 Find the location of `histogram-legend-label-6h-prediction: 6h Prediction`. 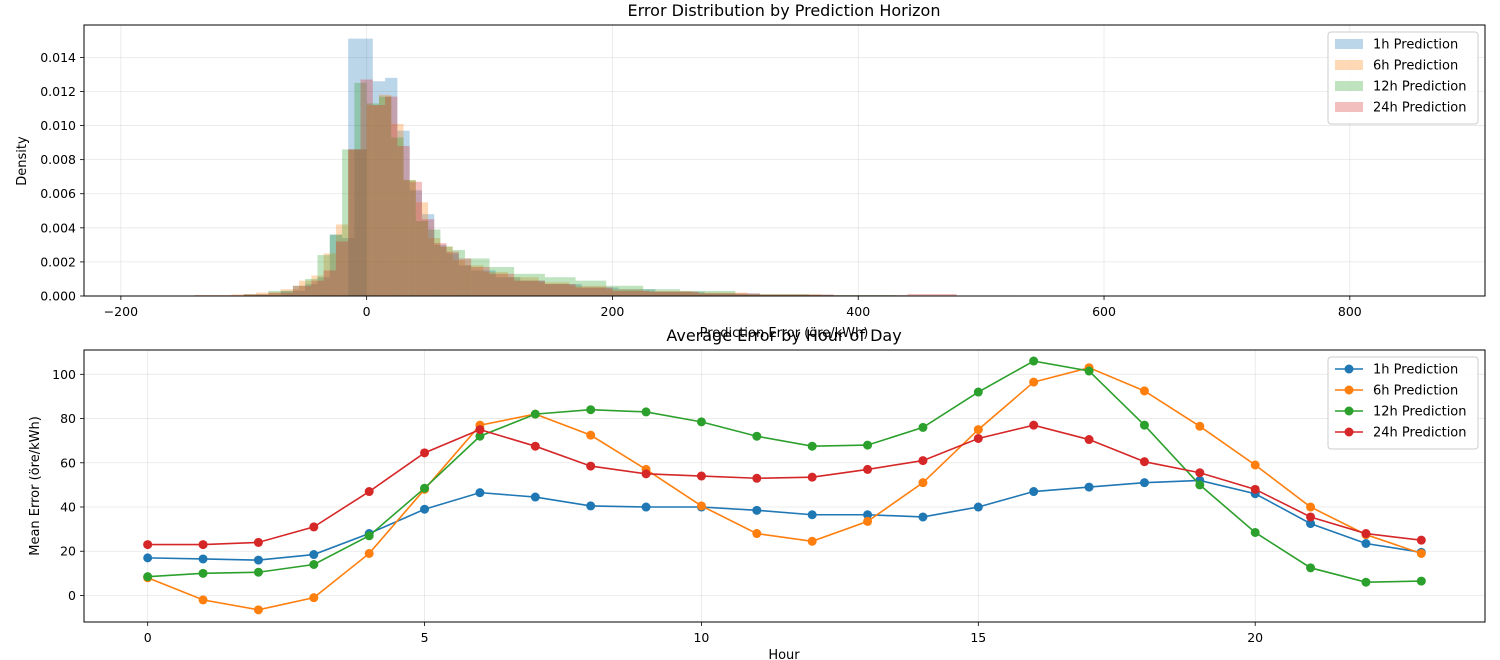

histogram-legend-label-6h-prediction: 6h Prediction is located at coordinates (1415, 66).